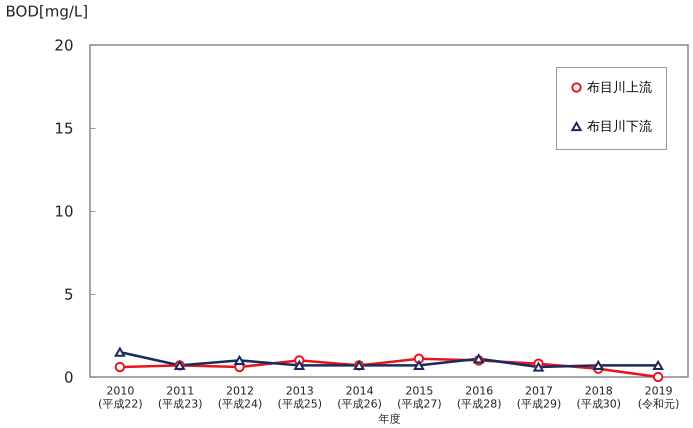 The width and height of the screenshot is (693, 428). Describe the element at coordinates (69, 295) in the screenshot. I see `y-tick-label: 5` at that location.